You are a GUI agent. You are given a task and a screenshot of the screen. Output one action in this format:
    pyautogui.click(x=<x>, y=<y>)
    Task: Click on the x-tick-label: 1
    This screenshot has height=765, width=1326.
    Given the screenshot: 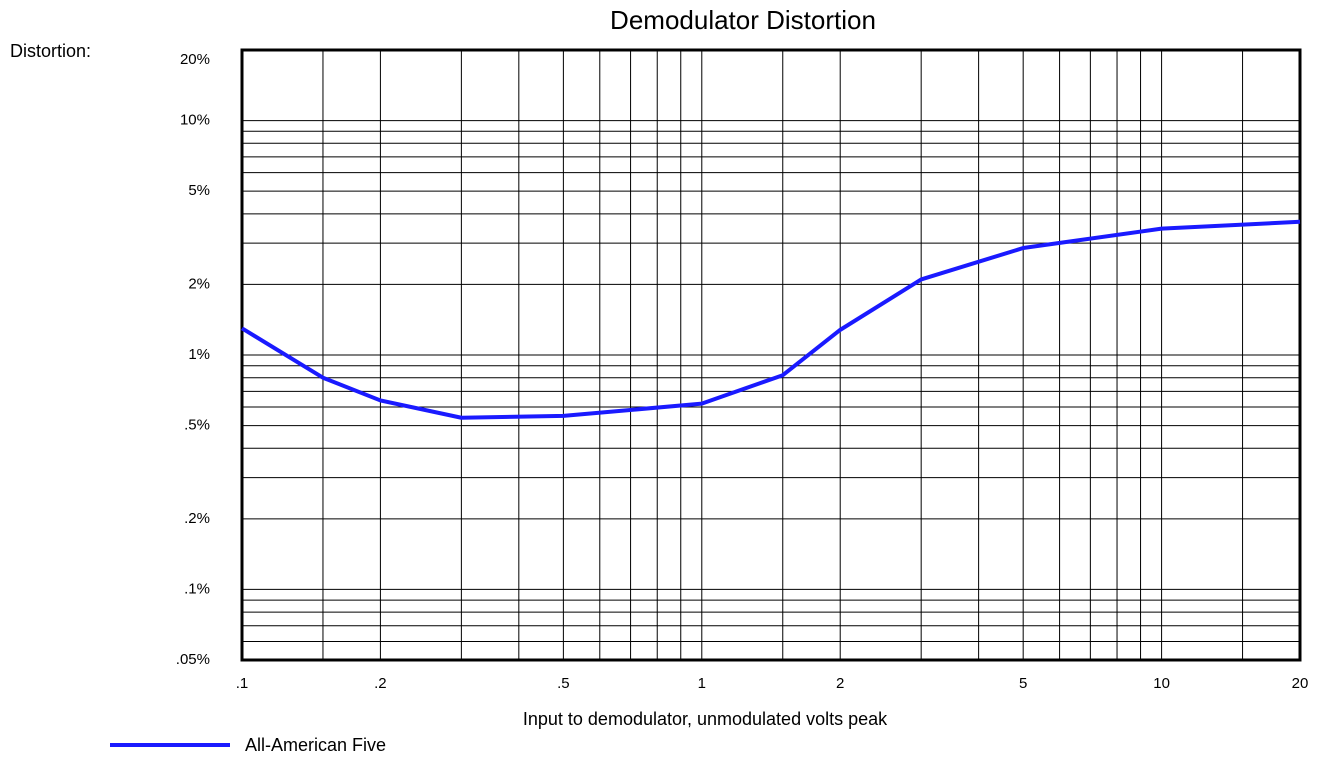 What is the action you would take?
    pyautogui.click(x=702, y=683)
    